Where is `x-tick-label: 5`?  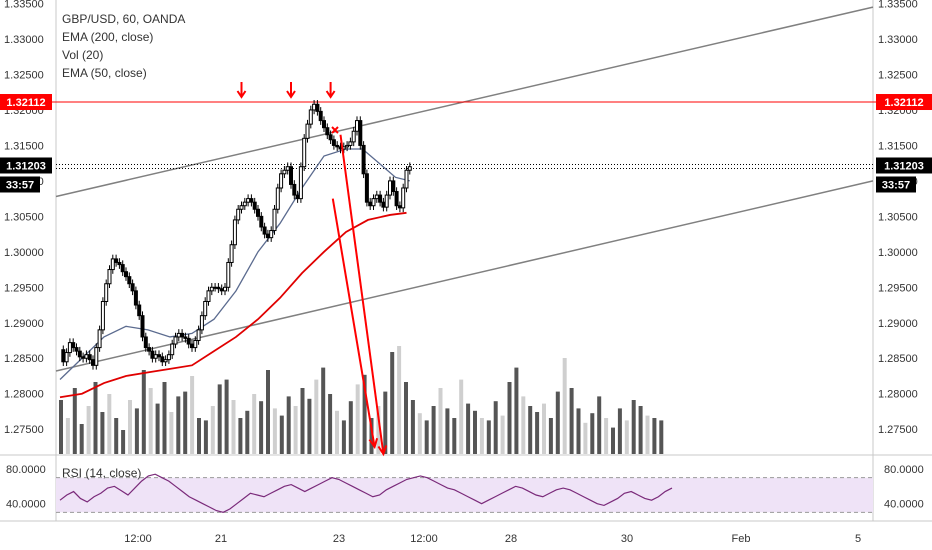
x-tick-label: 5 is located at coordinates (858, 539).